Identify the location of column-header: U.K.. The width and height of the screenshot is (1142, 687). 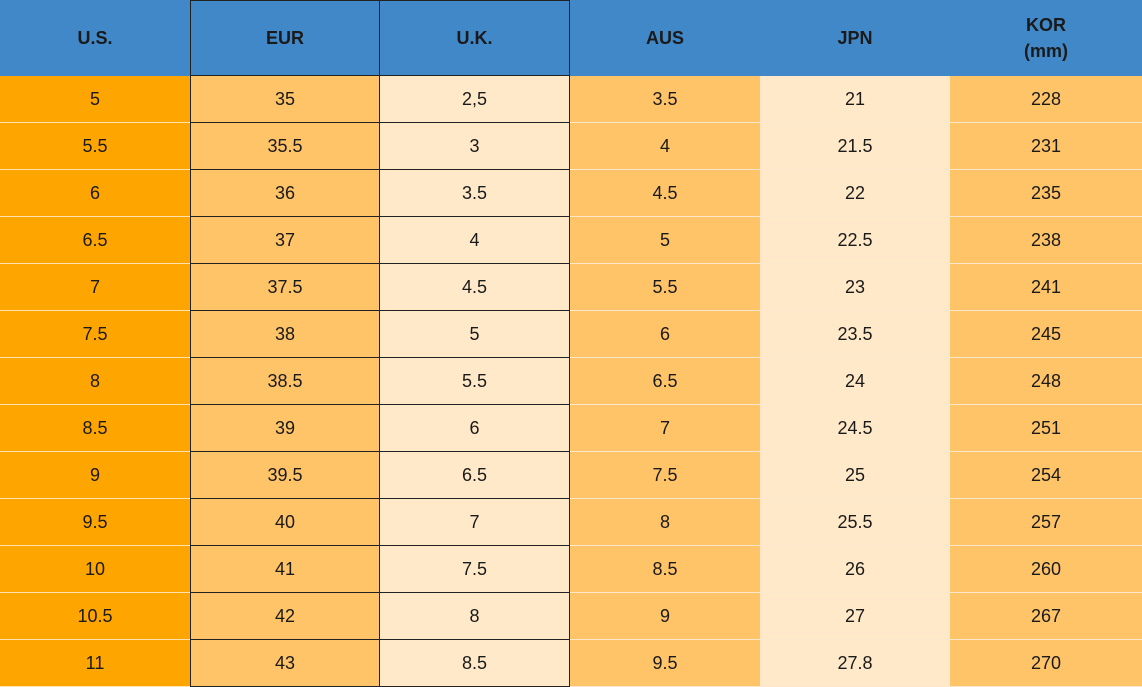
(475, 38).